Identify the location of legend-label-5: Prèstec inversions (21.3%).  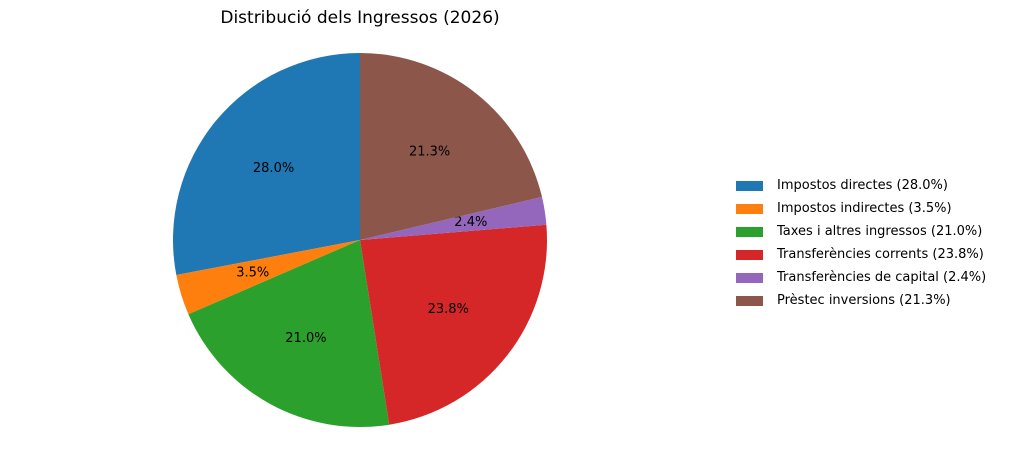
(864, 300).